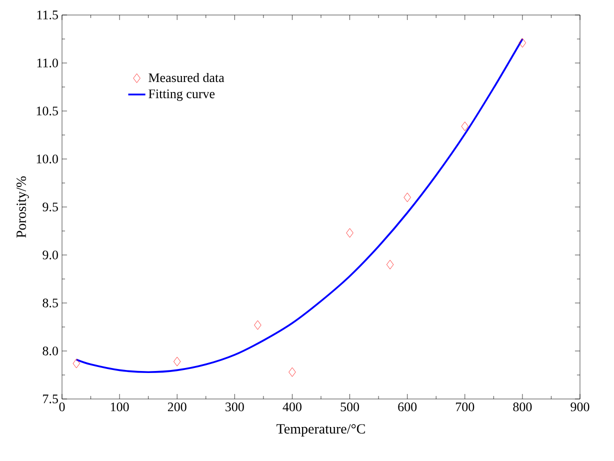 The width and height of the screenshot is (614, 461). I want to click on y-tick-label: 11.0, so click(47, 63).